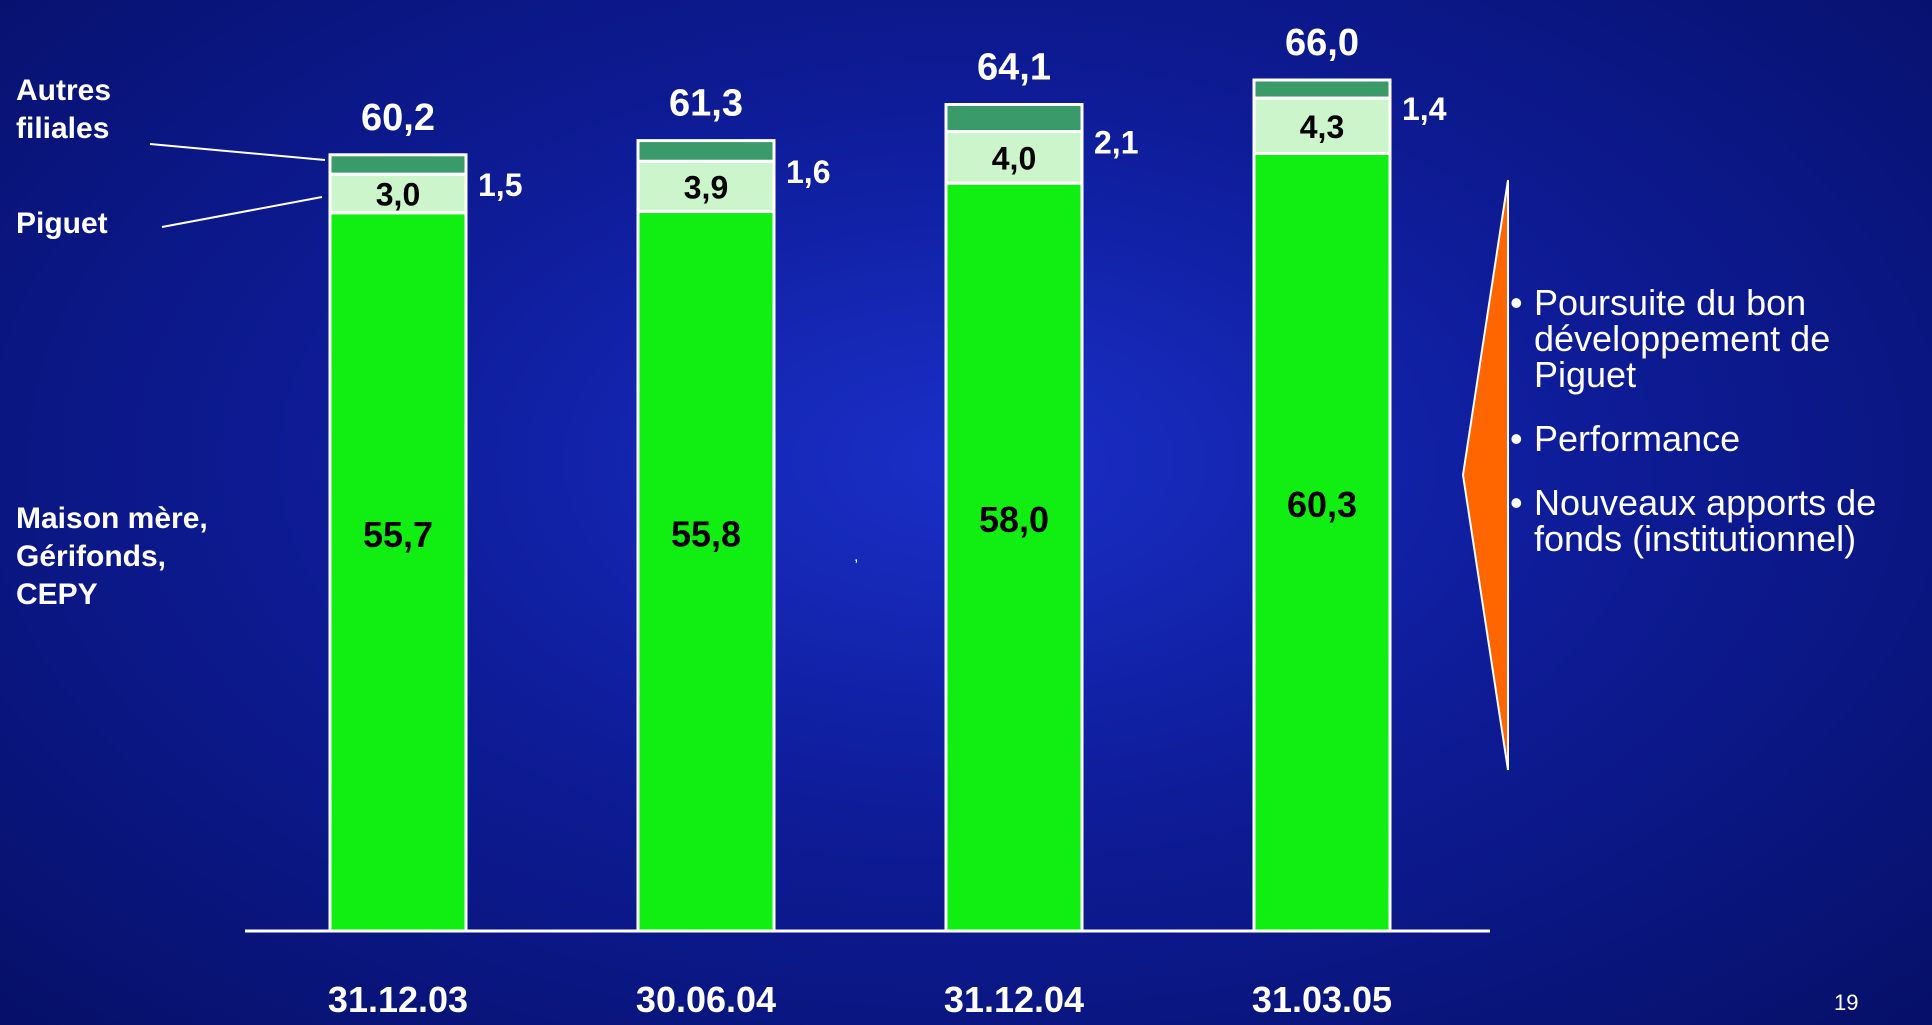  I want to click on label-autres-line1: Autres, so click(64, 90).